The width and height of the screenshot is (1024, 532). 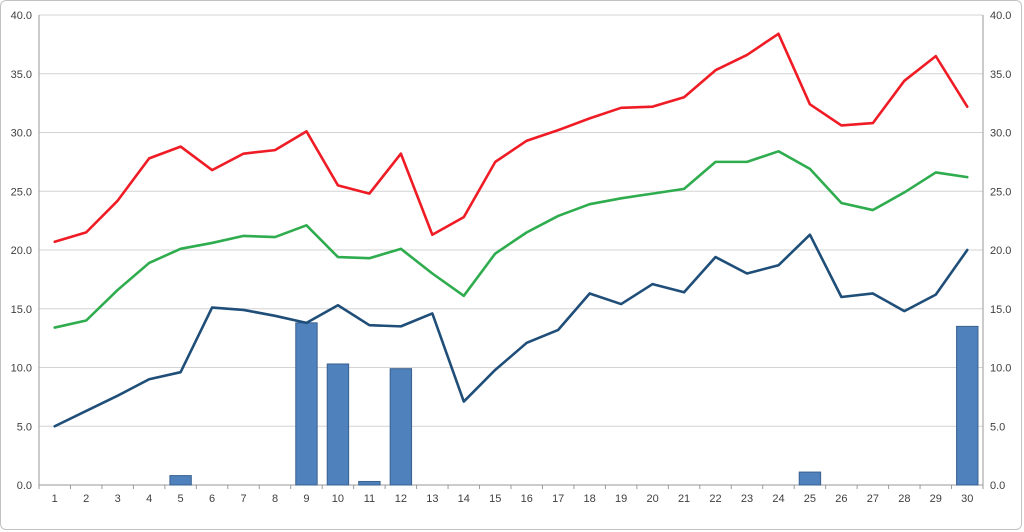 What do you see at coordinates (652, 499) in the screenshot?
I see `x-axis-label: 20` at bounding box center [652, 499].